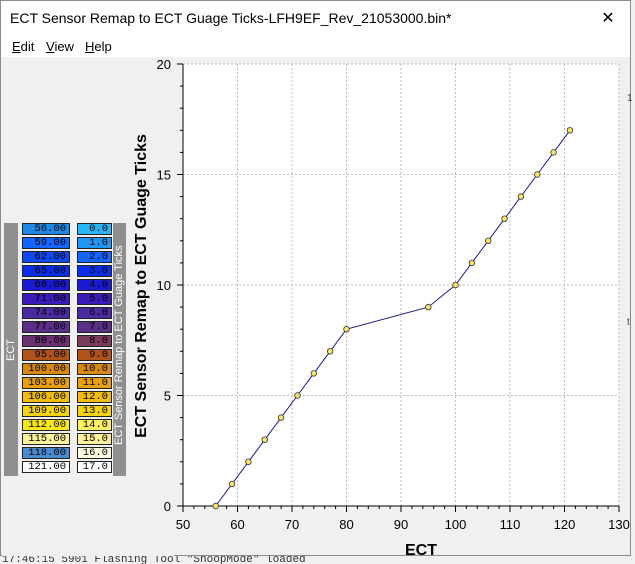  What do you see at coordinates (11, 349) in the screenshot?
I see `row-axis-label: ECT` at bounding box center [11, 349].